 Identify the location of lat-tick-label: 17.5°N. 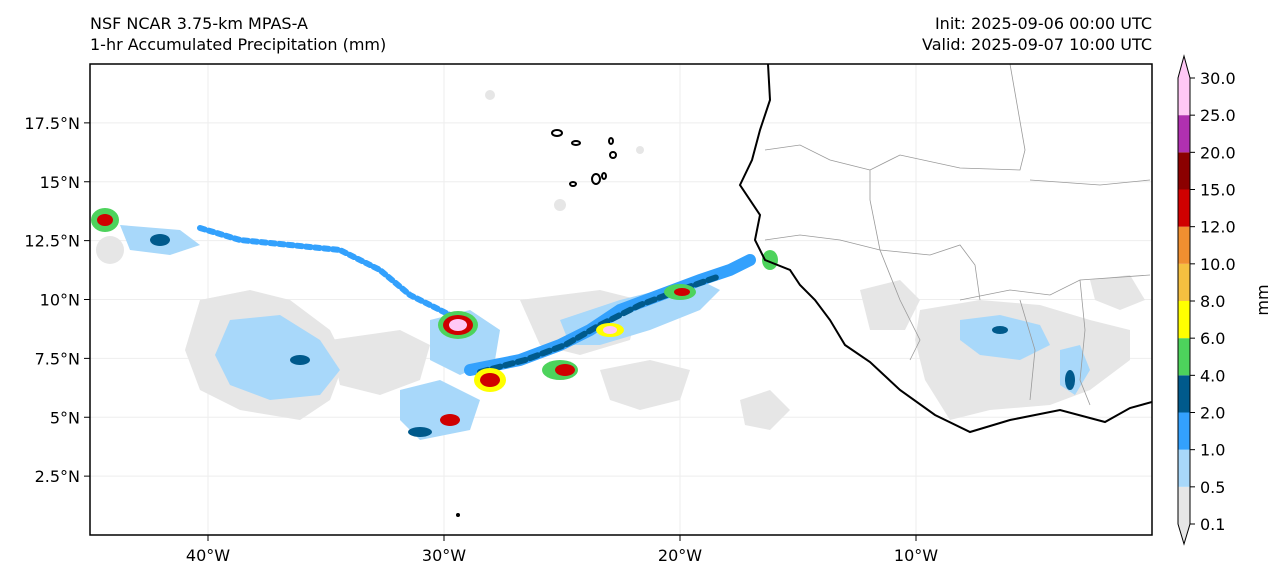
(52, 123).